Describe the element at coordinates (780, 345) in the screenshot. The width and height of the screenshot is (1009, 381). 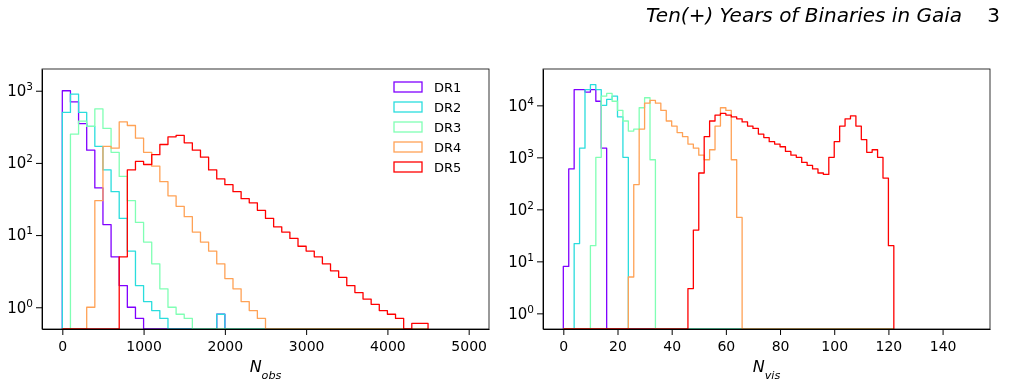
I see `x-tick-label: 80` at that location.